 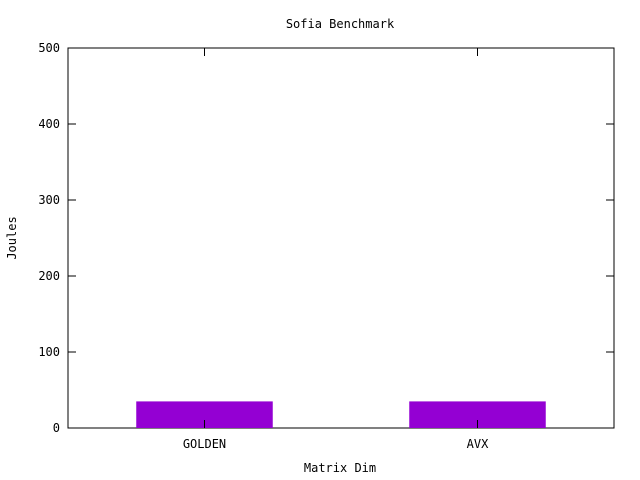 What do you see at coordinates (340, 468) in the screenshot?
I see `x-axis-label: Matrix Dim` at bounding box center [340, 468].